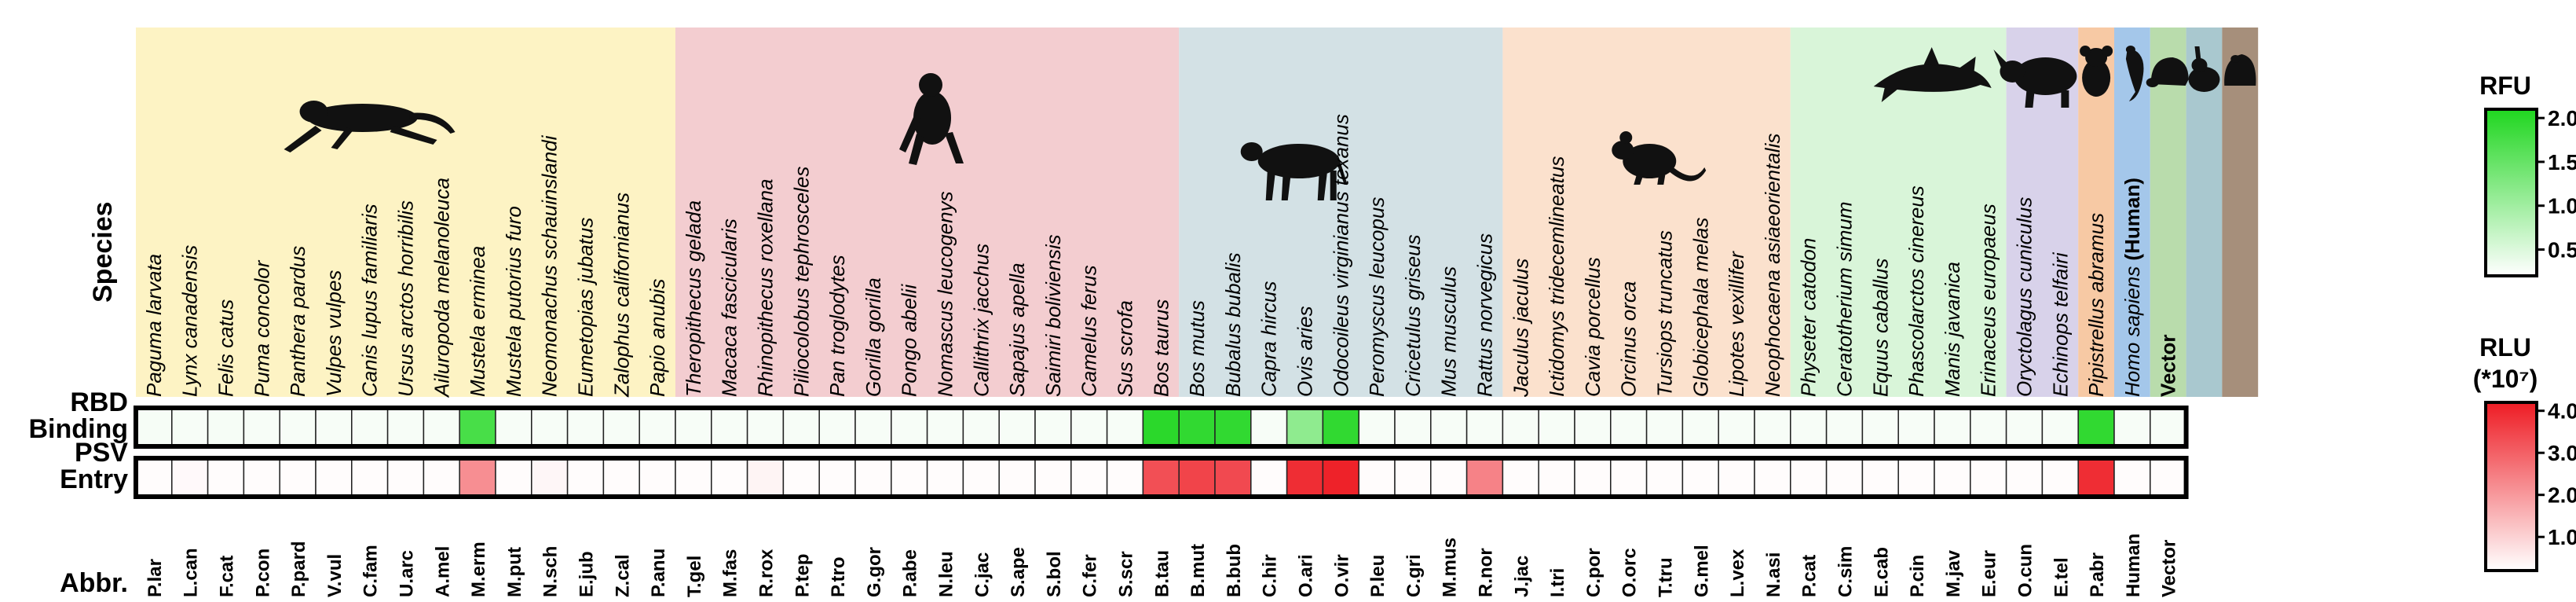 The width and height of the screenshot is (2576, 602). What do you see at coordinates (1810, 576) in the screenshot?
I see `abbr-label: P.cat` at bounding box center [1810, 576].